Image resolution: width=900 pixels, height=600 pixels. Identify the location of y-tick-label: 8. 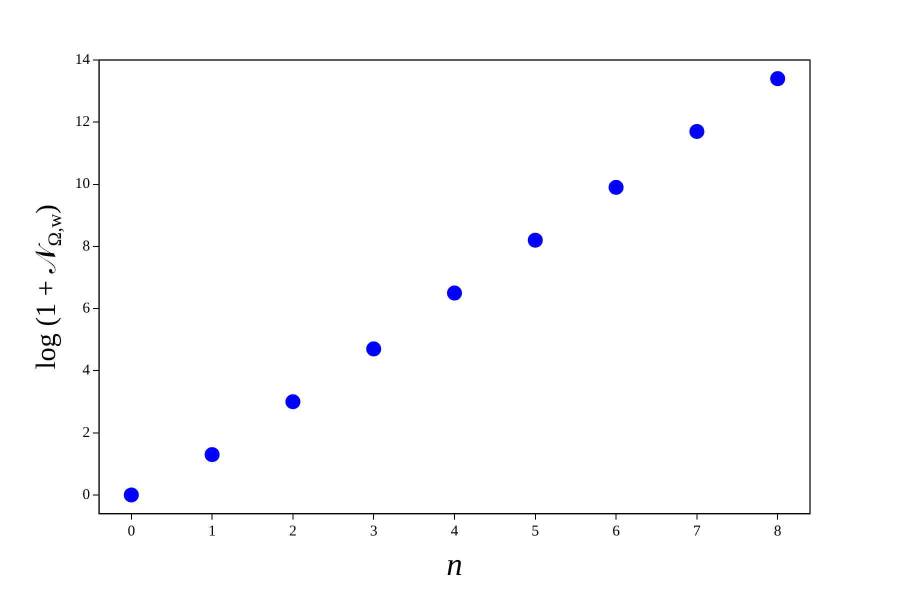
(86, 246).